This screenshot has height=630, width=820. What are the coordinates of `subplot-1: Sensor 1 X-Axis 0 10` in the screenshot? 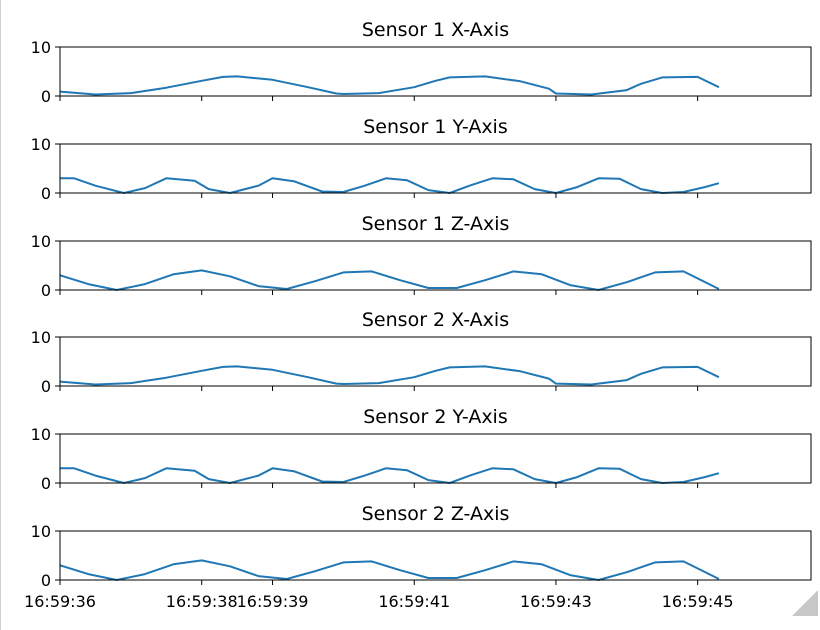 It's located at (421, 62).